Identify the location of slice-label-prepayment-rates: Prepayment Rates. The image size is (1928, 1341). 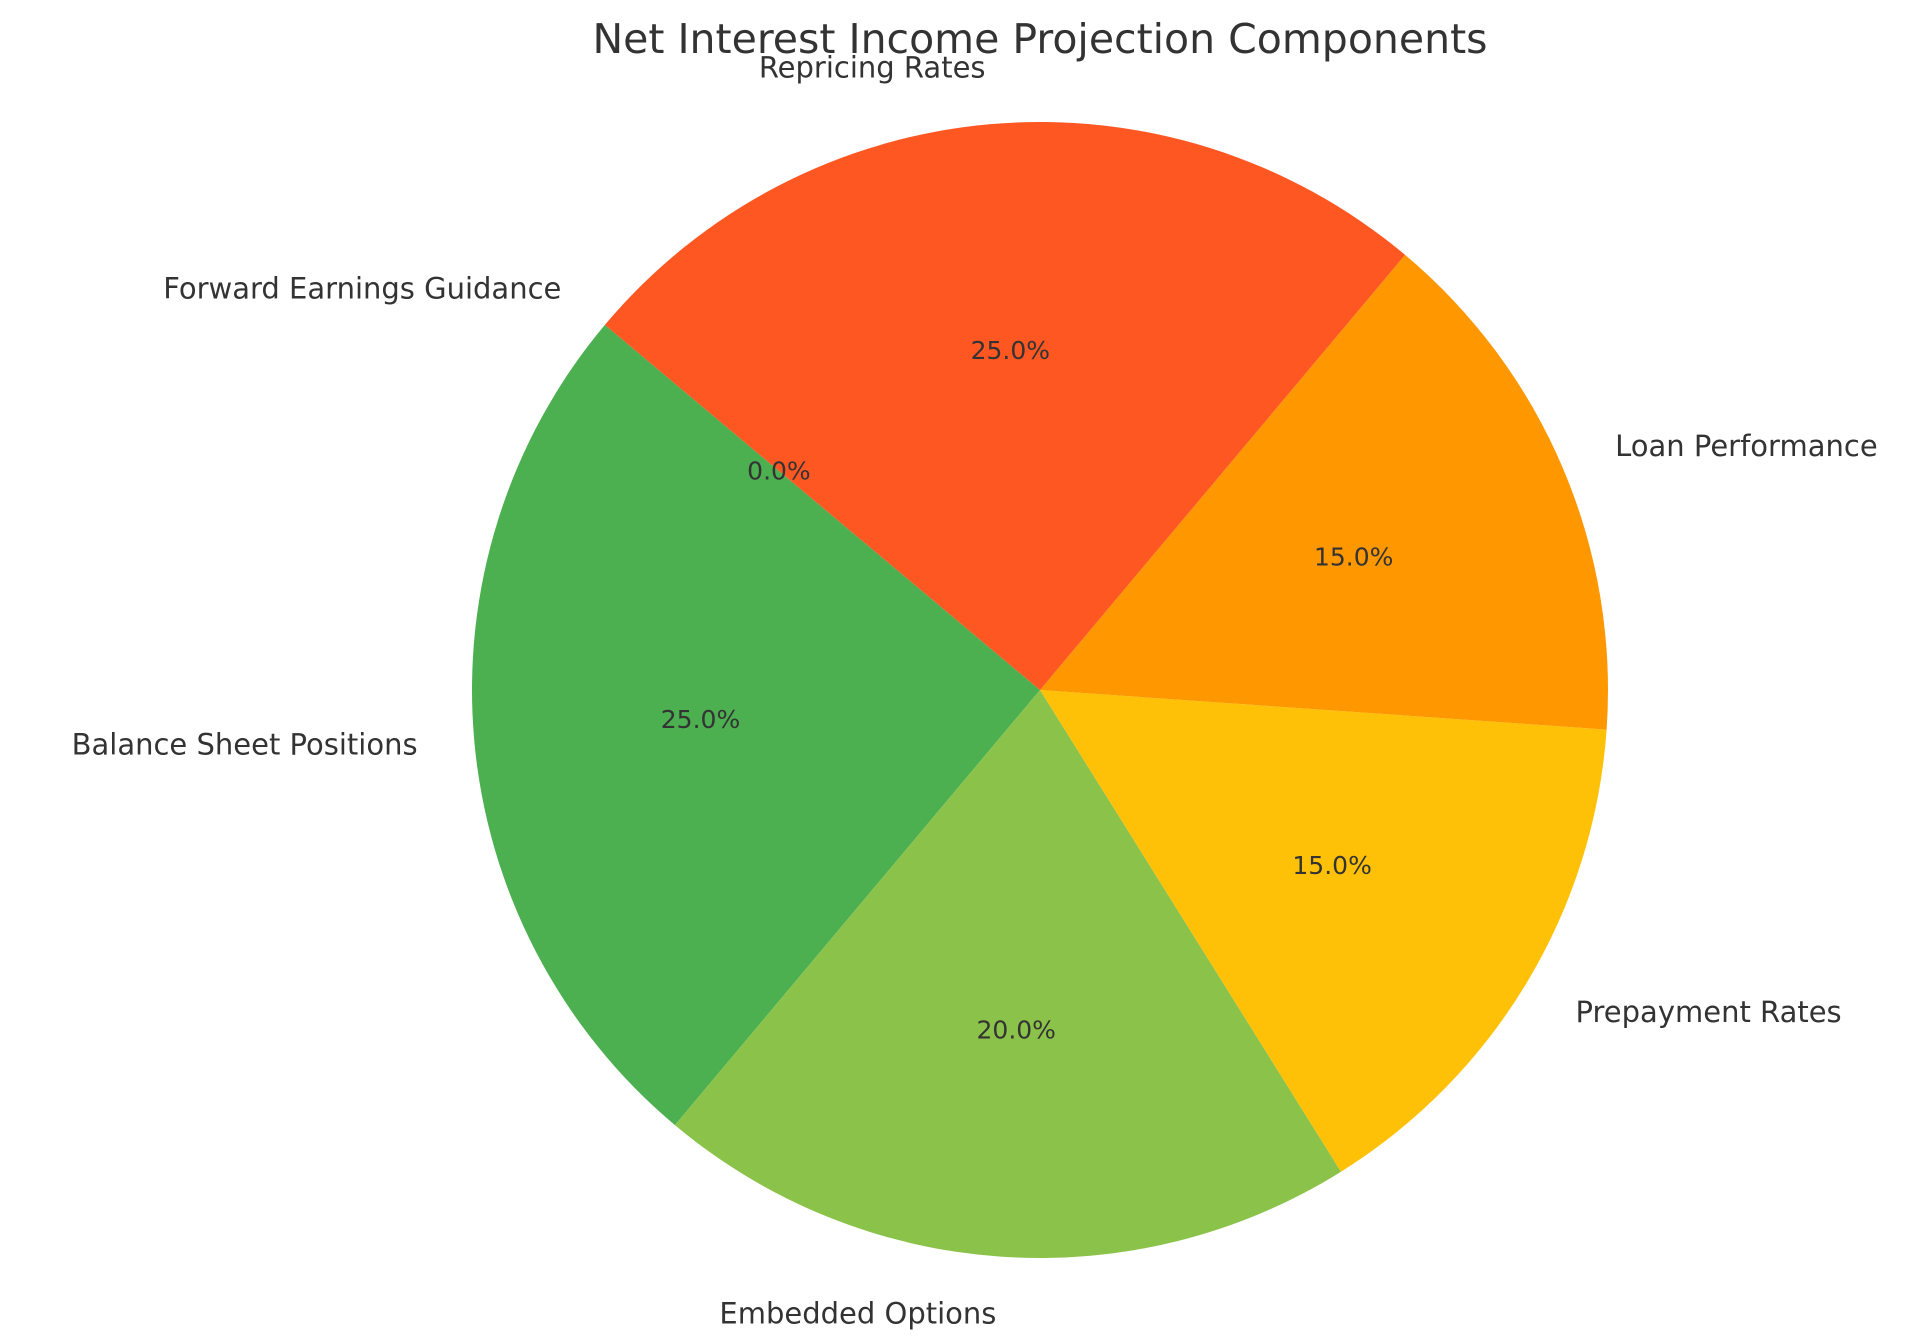
(1709, 1012).